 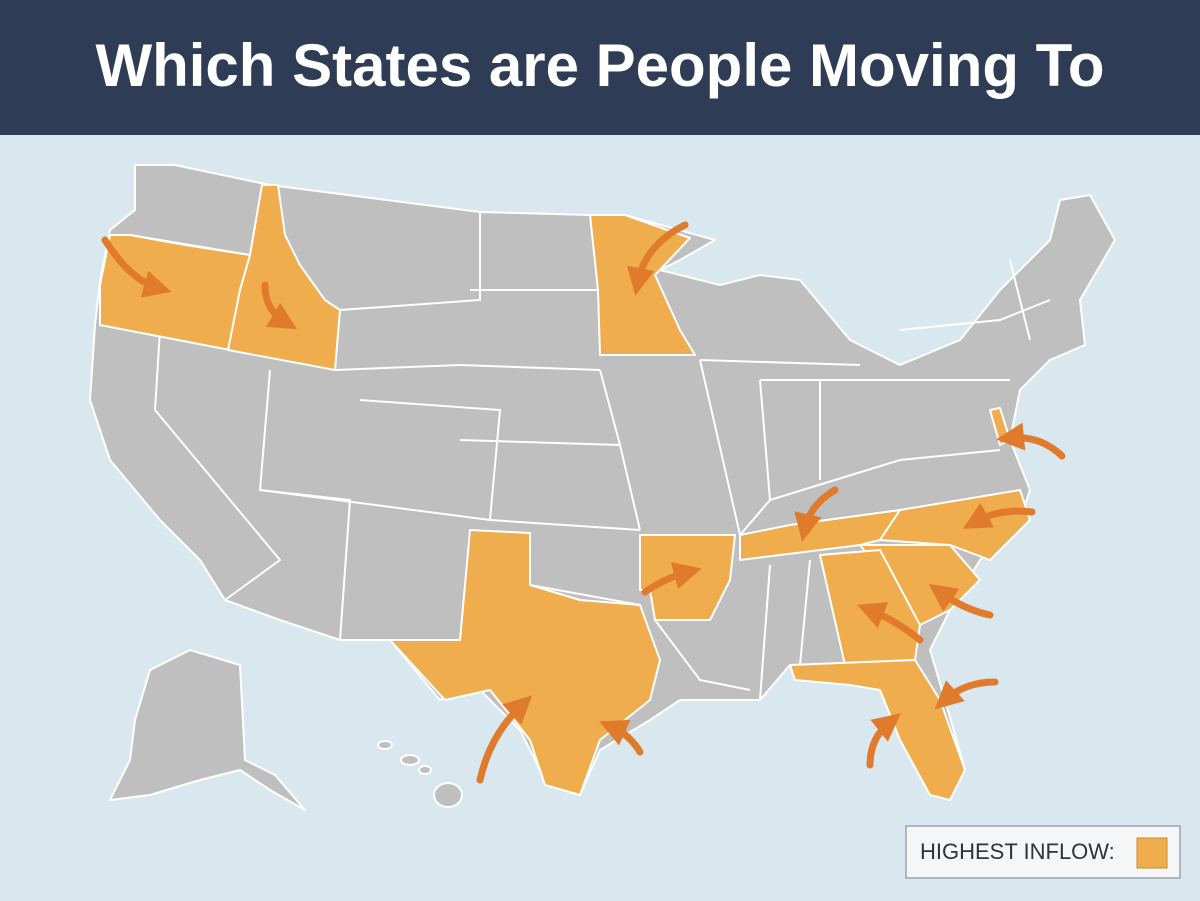 I want to click on legend-swatch, so click(x=1152, y=853).